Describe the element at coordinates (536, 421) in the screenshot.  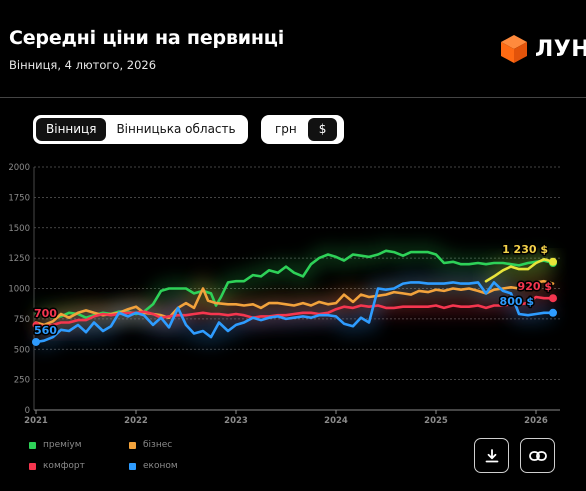
I see `x-tick-label: 2026` at that location.